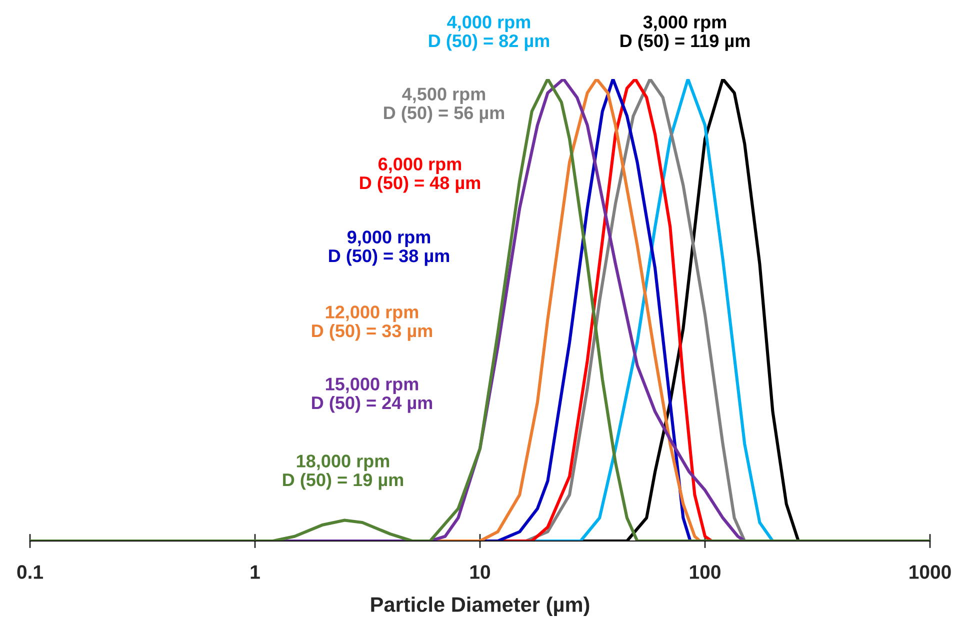 This screenshot has width=962, height=632. Describe the element at coordinates (30, 572) in the screenshot. I see `x-tick-label: 0.1` at that location.